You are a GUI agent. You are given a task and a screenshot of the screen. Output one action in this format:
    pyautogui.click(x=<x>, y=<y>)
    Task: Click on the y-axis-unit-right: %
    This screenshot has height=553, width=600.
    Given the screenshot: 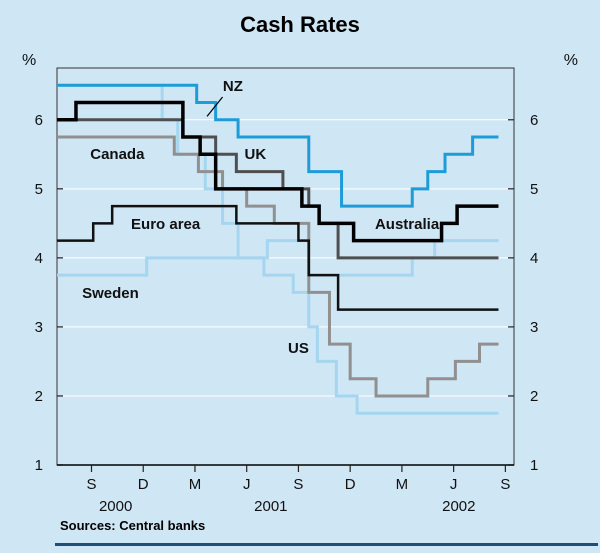 What is the action you would take?
    pyautogui.click(x=570, y=60)
    